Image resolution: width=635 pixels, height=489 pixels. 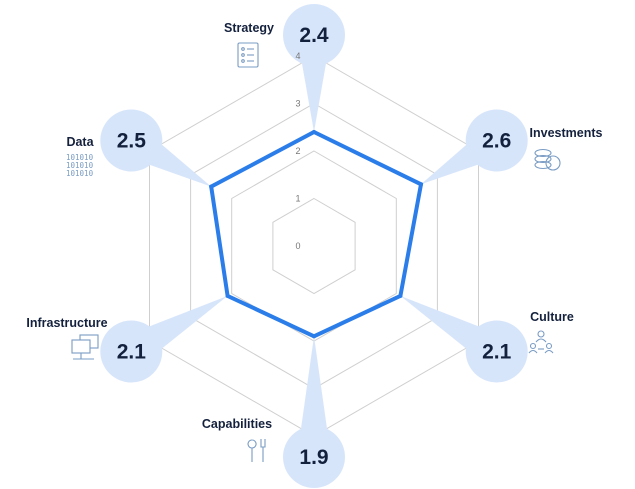 What do you see at coordinates (237, 439) in the screenshot?
I see `dimension-capabilities: Capabilities` at bounding box center [237, 439].